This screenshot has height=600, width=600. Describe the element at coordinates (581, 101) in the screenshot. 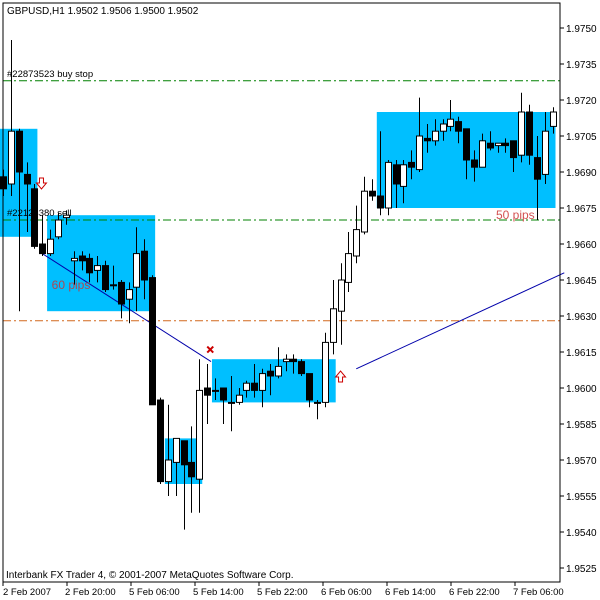

I see `price-tick-label: 1.9720` at that location.